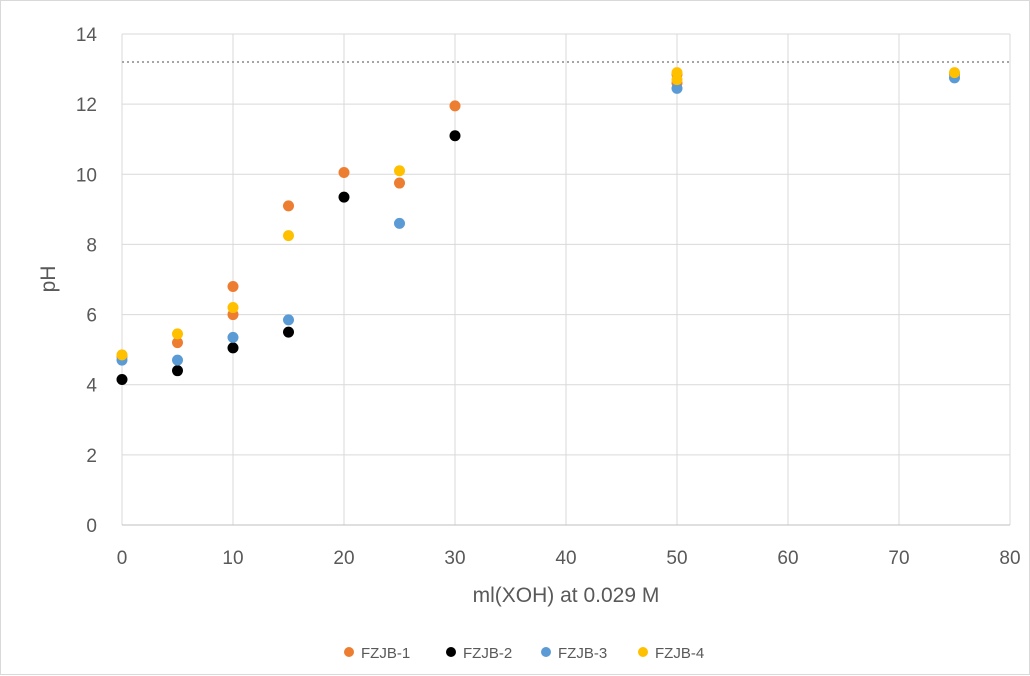 The image size is (1030, 676). What do you see at coordinates (91, 245) in the screenshot?
I see `y-tick-label: 8` at bounding box center [91, 245].